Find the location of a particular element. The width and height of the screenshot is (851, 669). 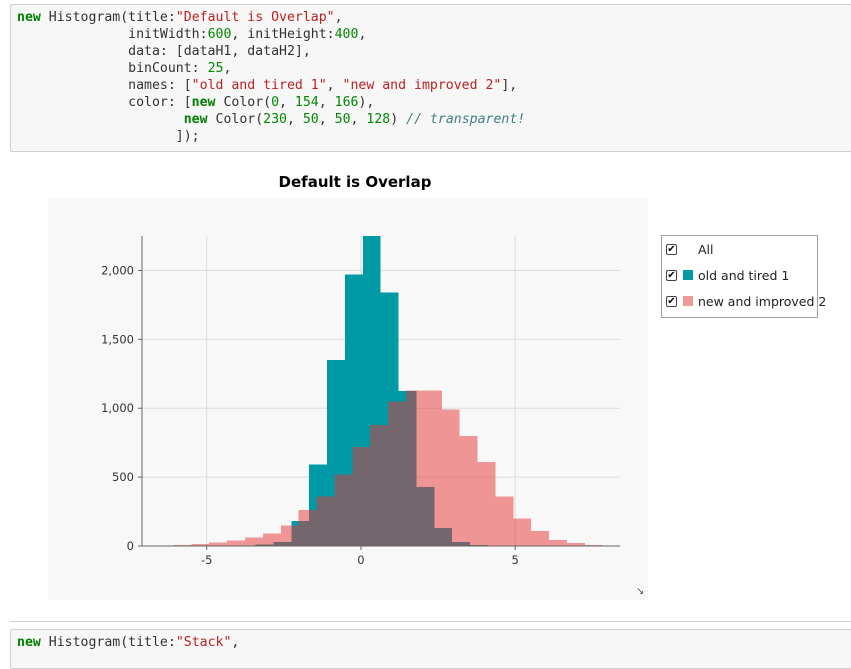

y-tick-label: 1,500 is located at coordinates (117, 339).